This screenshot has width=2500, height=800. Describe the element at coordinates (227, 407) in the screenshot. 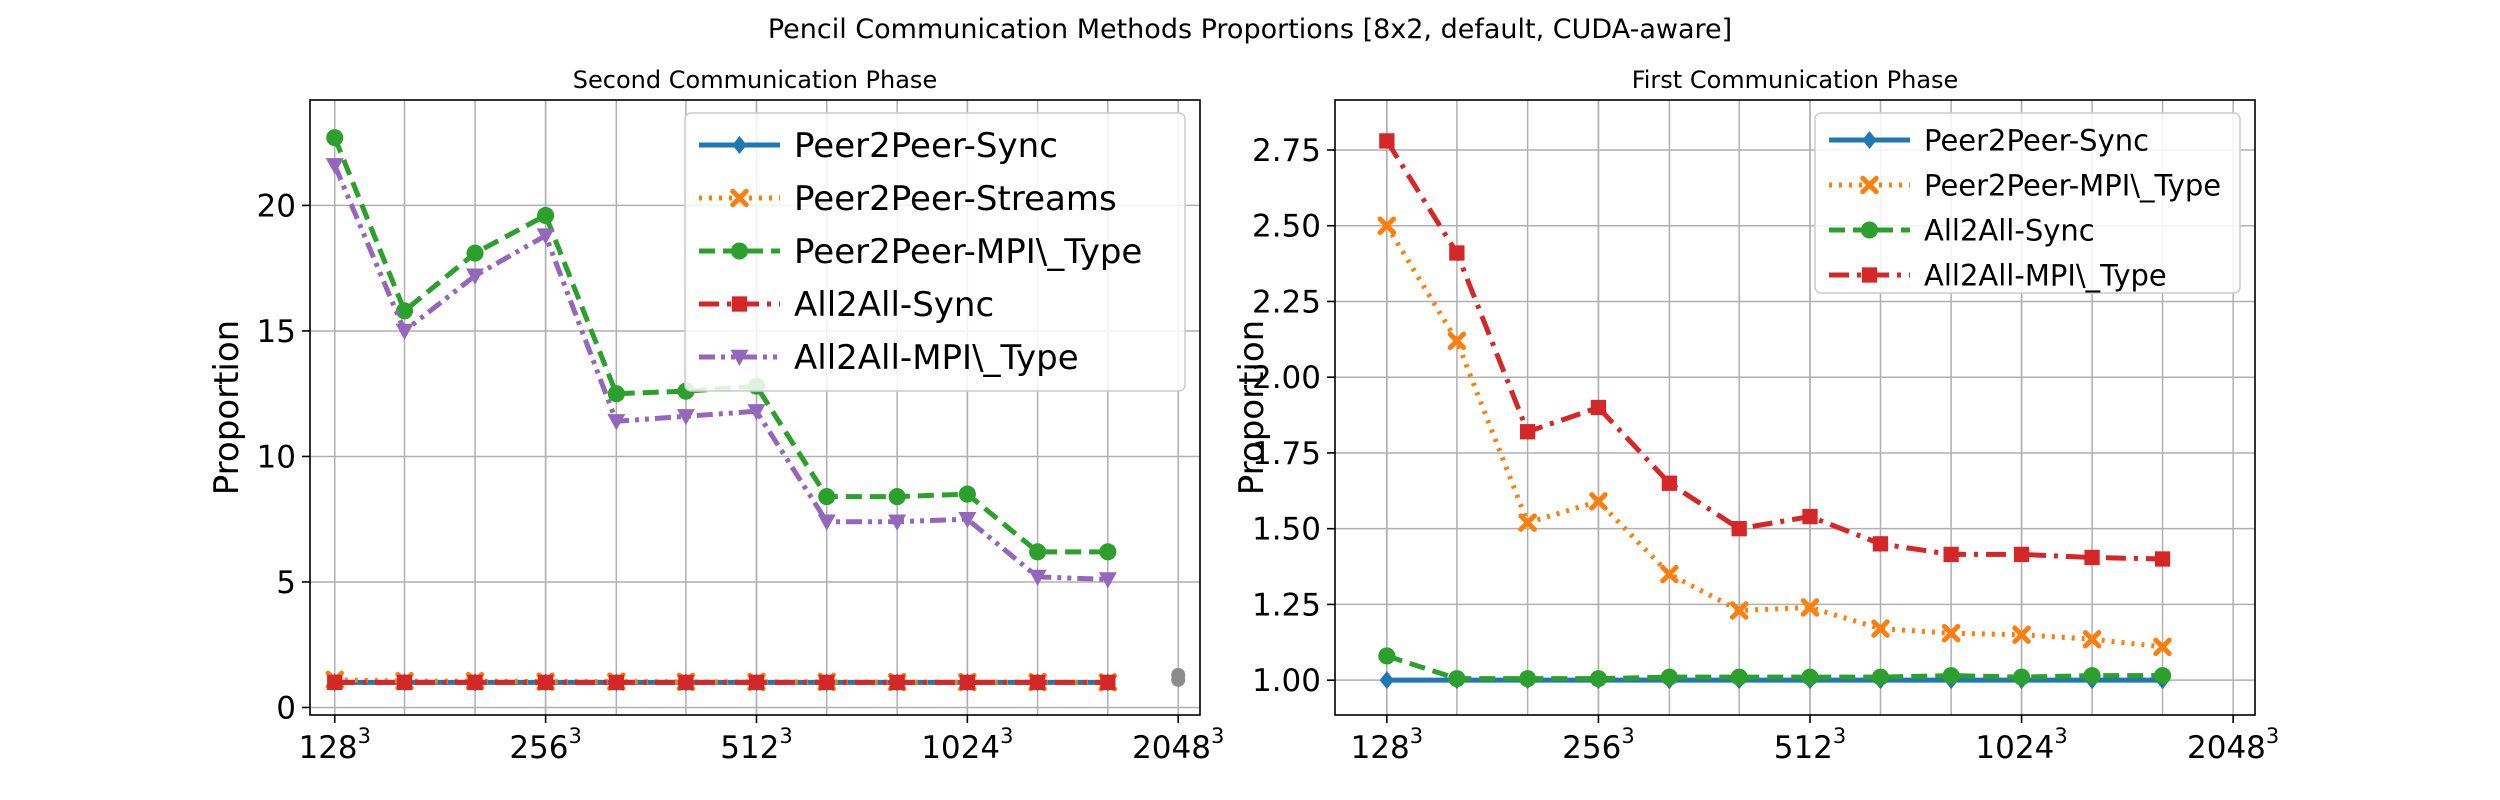

I see `y-axis-label: Proportion` at that location.